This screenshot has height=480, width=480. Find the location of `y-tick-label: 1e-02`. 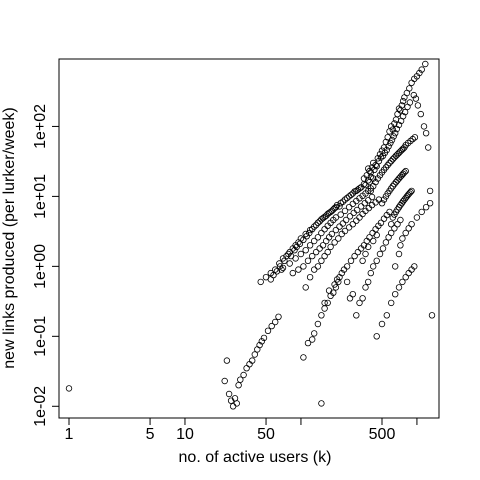

y-tick-label: 1e-02 is located at coordinates (40, 406).